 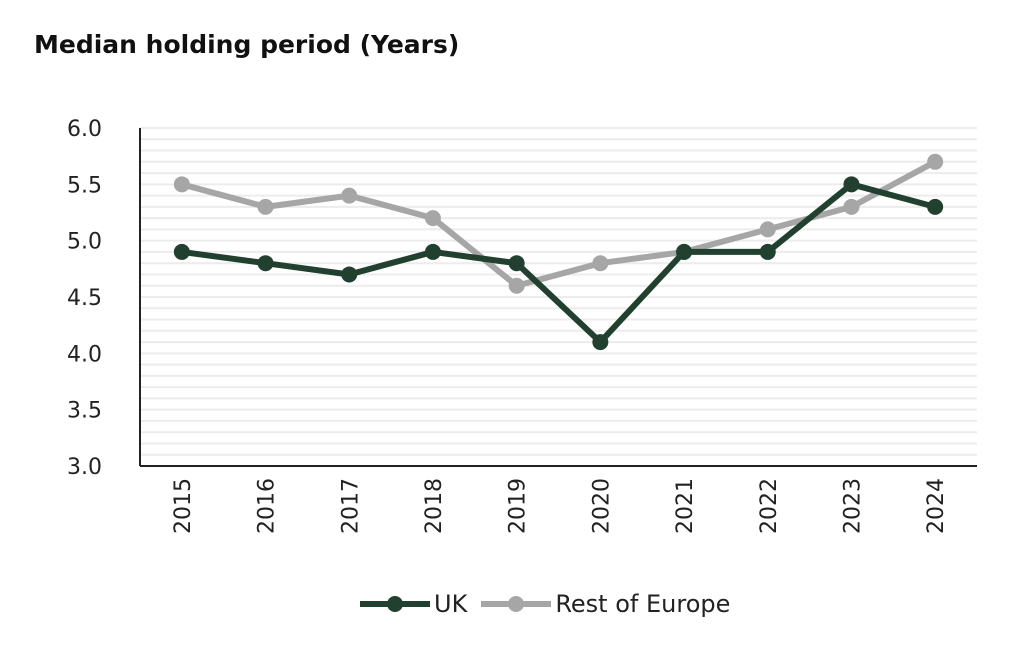 What do you see at coordinates (852, 506) in the screenshot?
I see `x-tick-label: 2023` at bounding box center [852, 506].